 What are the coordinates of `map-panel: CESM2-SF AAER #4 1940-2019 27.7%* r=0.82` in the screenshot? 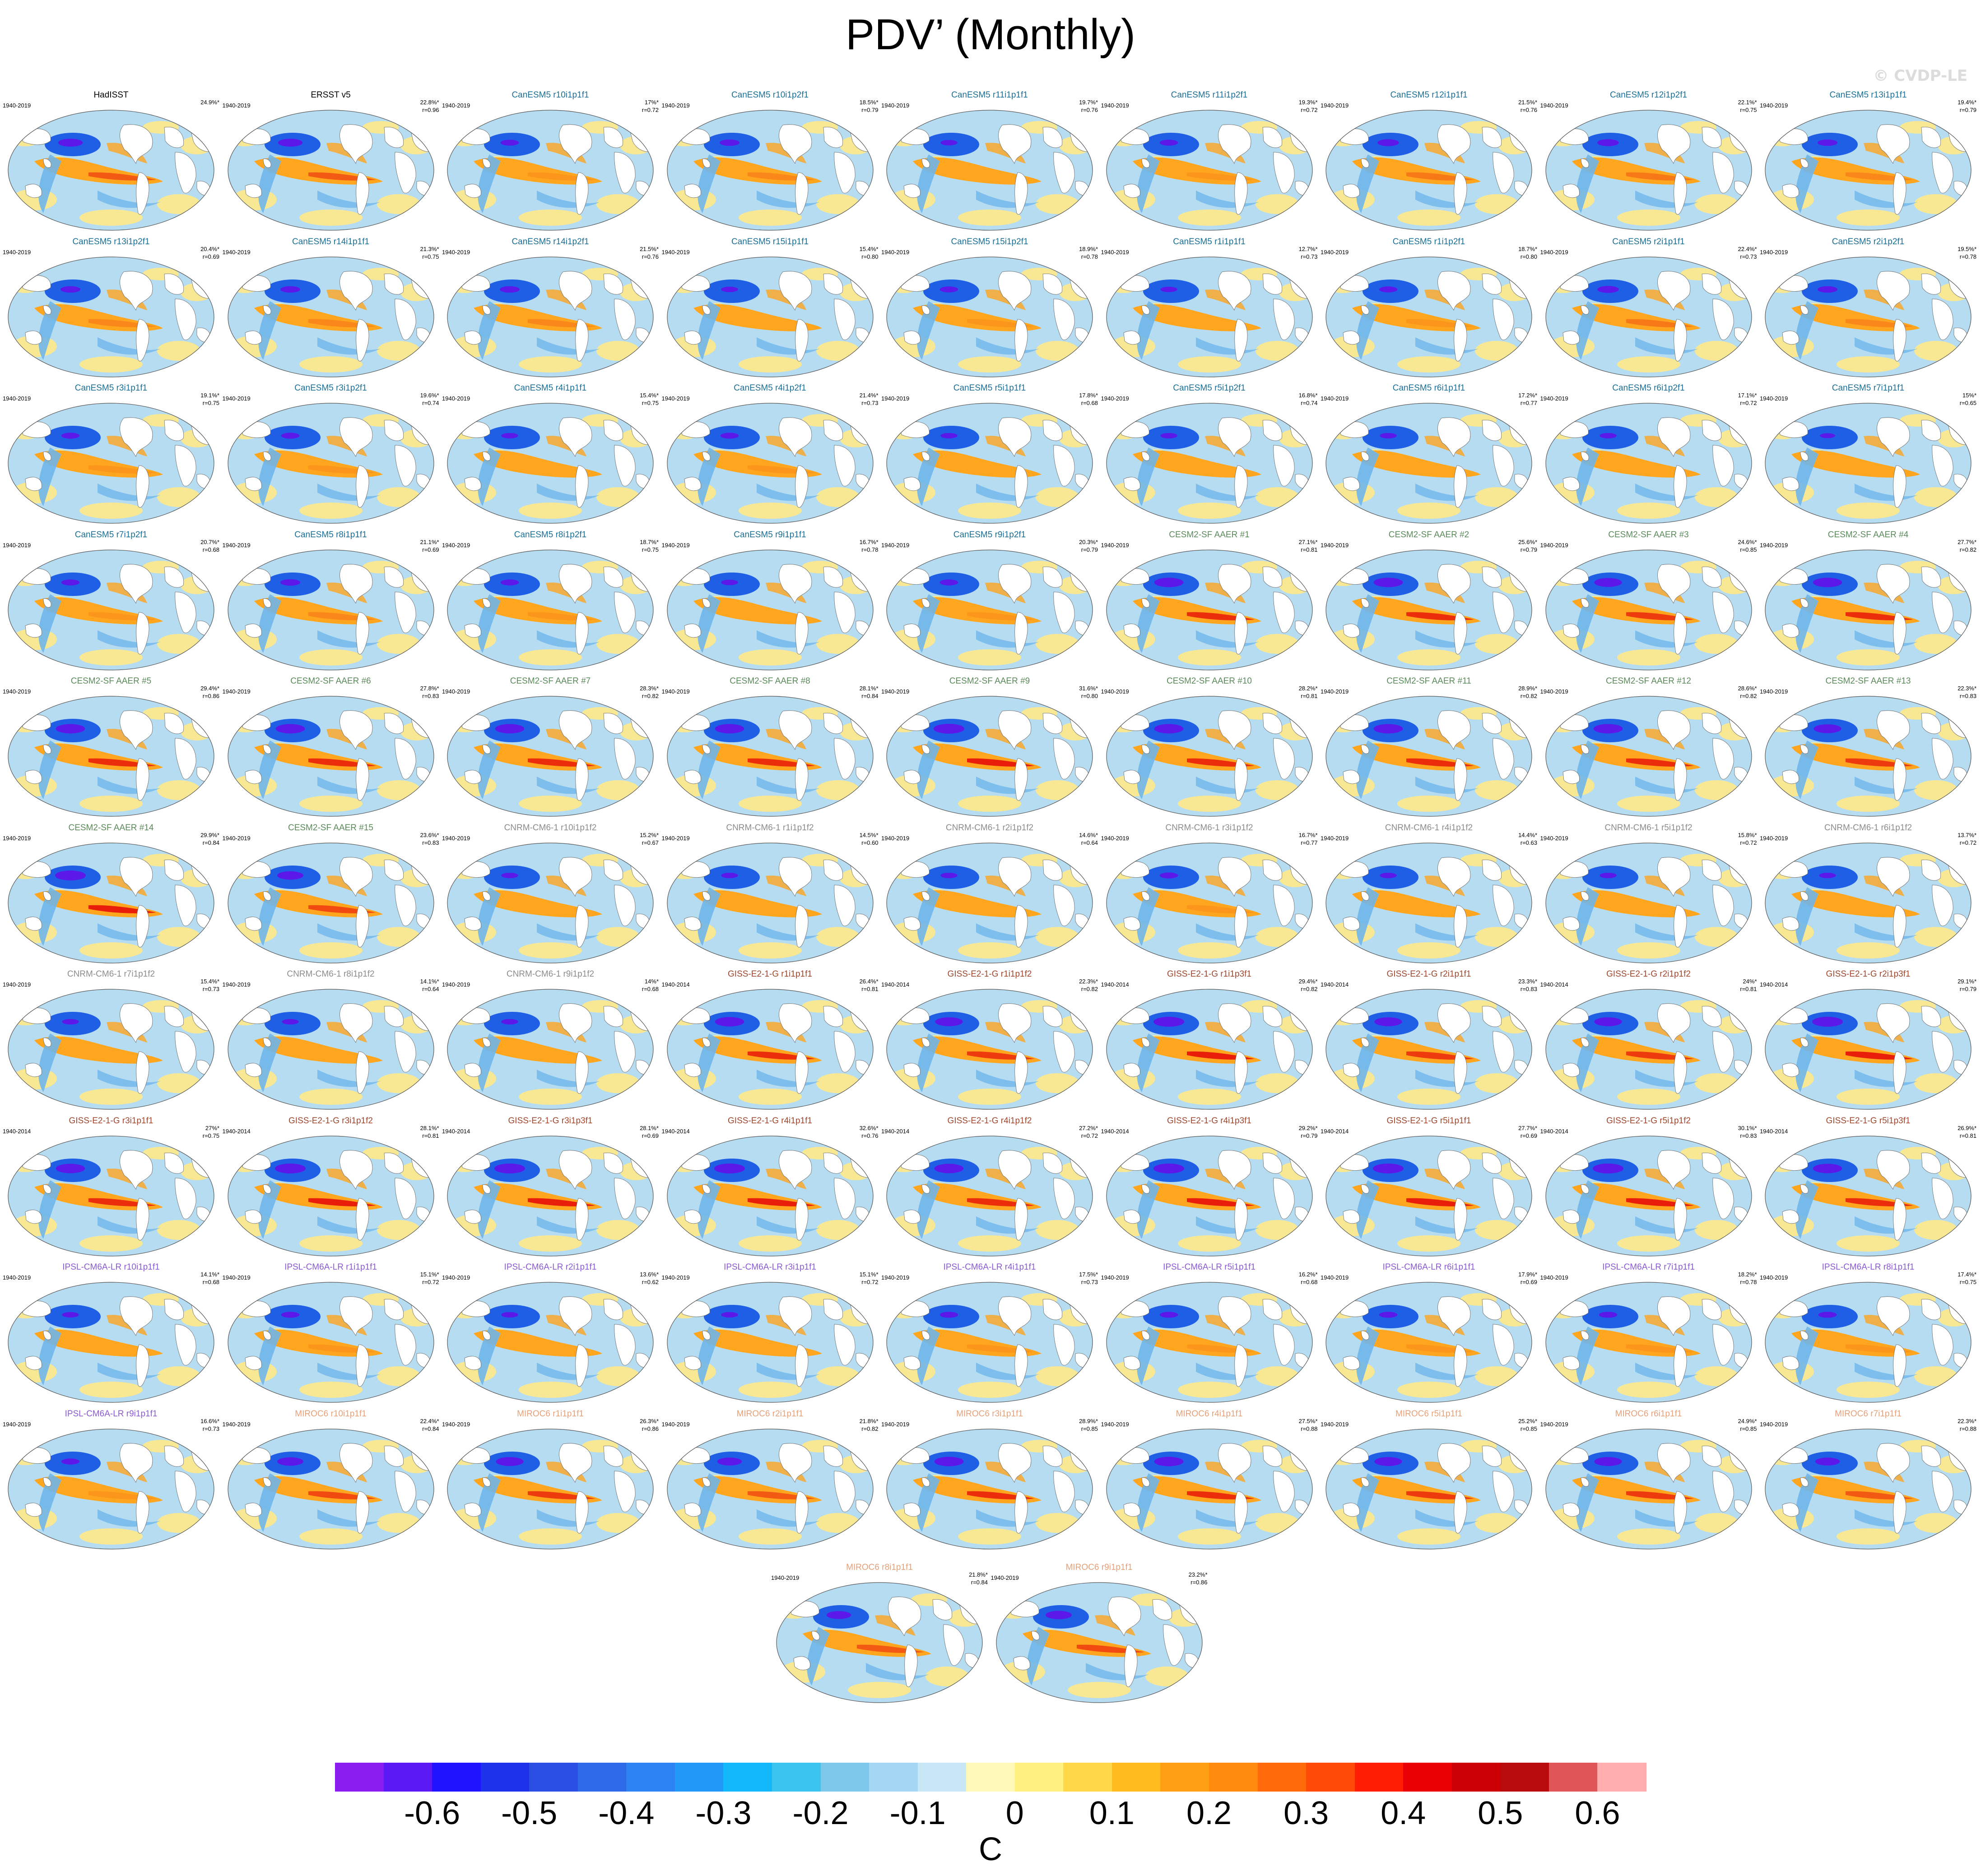 It's located at (1868, 602).